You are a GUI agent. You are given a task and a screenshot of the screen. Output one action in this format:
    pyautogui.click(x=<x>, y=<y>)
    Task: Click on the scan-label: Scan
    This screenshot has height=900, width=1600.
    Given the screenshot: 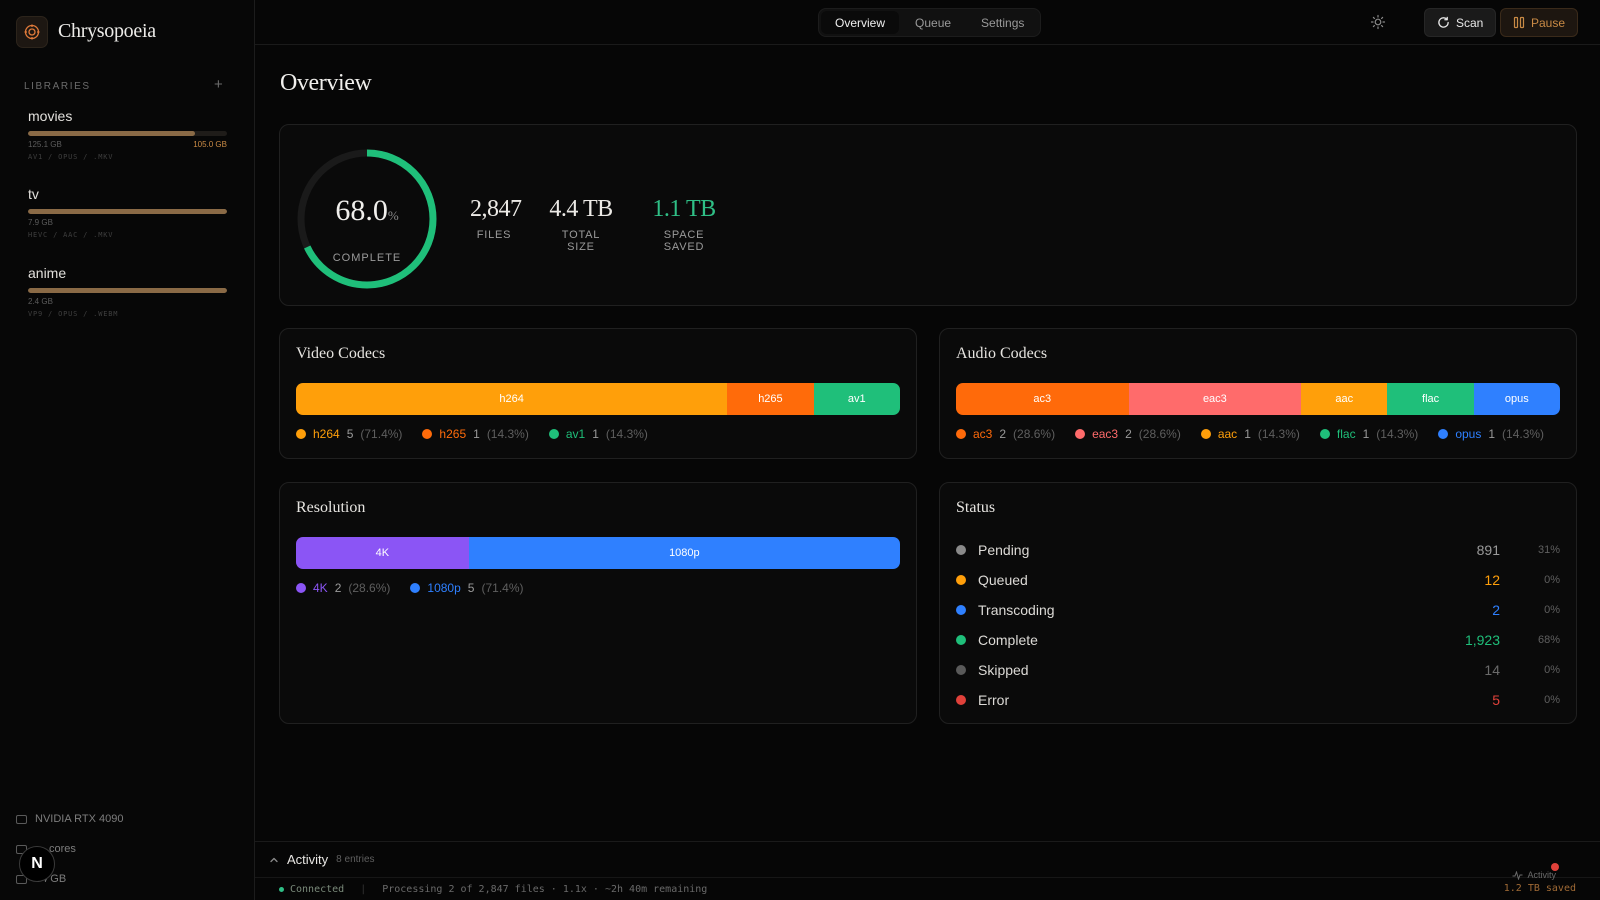 What is the action you would take?
    pyautogui.click(x=1470, y=22)
    